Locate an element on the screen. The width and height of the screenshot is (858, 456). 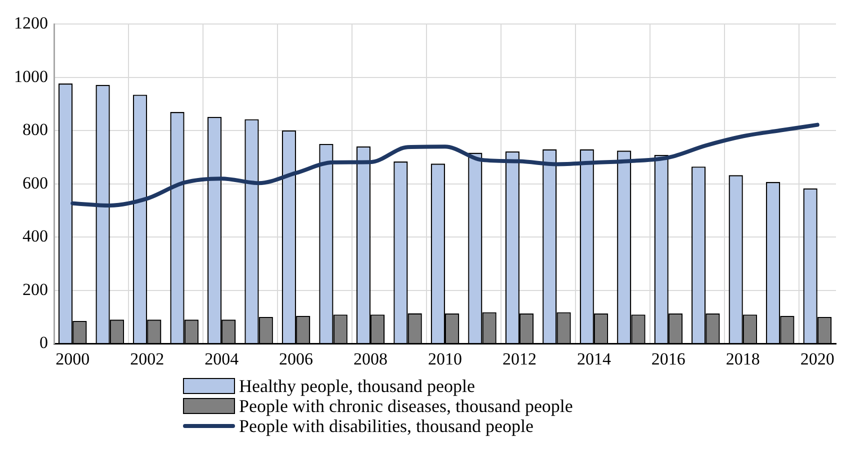
y-tick-label: 0 is located at coordinates (44, 342).